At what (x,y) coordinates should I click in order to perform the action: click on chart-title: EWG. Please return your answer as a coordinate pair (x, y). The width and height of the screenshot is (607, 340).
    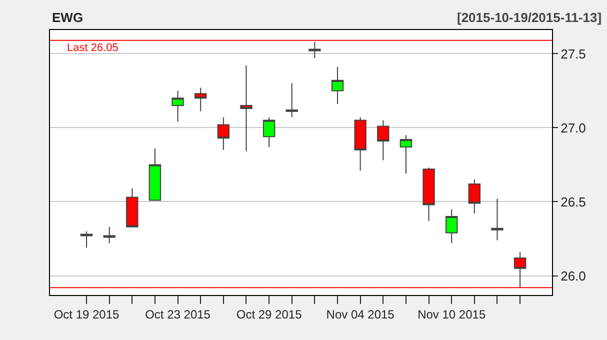
    Looking at the image, I should click on (68, 17).